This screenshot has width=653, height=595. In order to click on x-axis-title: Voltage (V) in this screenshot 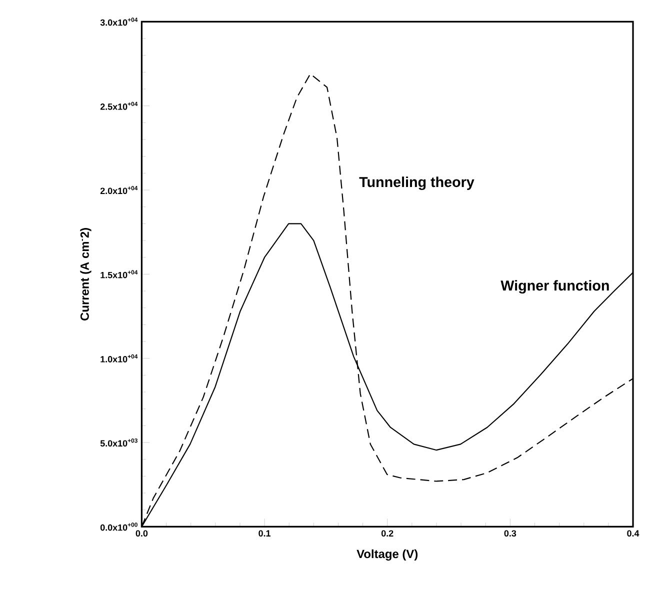, I will do `click(387, 555)`.